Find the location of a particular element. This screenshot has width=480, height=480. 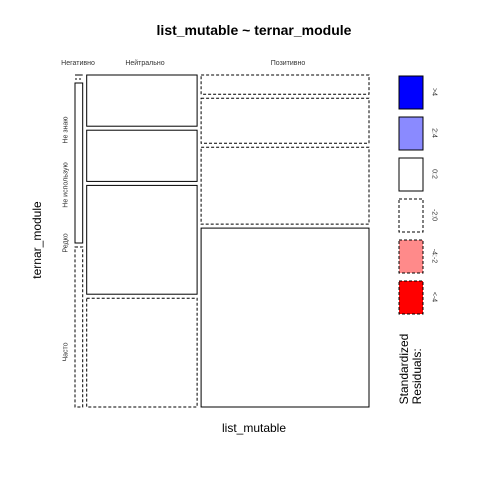

legend-label-lt-neg4: <-4 is located at coordinates (434, 297).